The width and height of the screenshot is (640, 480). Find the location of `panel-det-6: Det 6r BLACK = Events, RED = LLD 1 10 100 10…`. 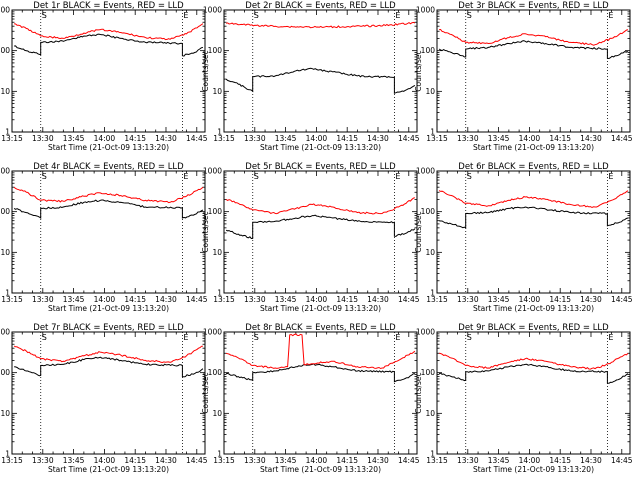

panel-det-6: Det 6r BLACK = Events, RED = LLD 1 10 100 10… is located at coordinates (523, 237).